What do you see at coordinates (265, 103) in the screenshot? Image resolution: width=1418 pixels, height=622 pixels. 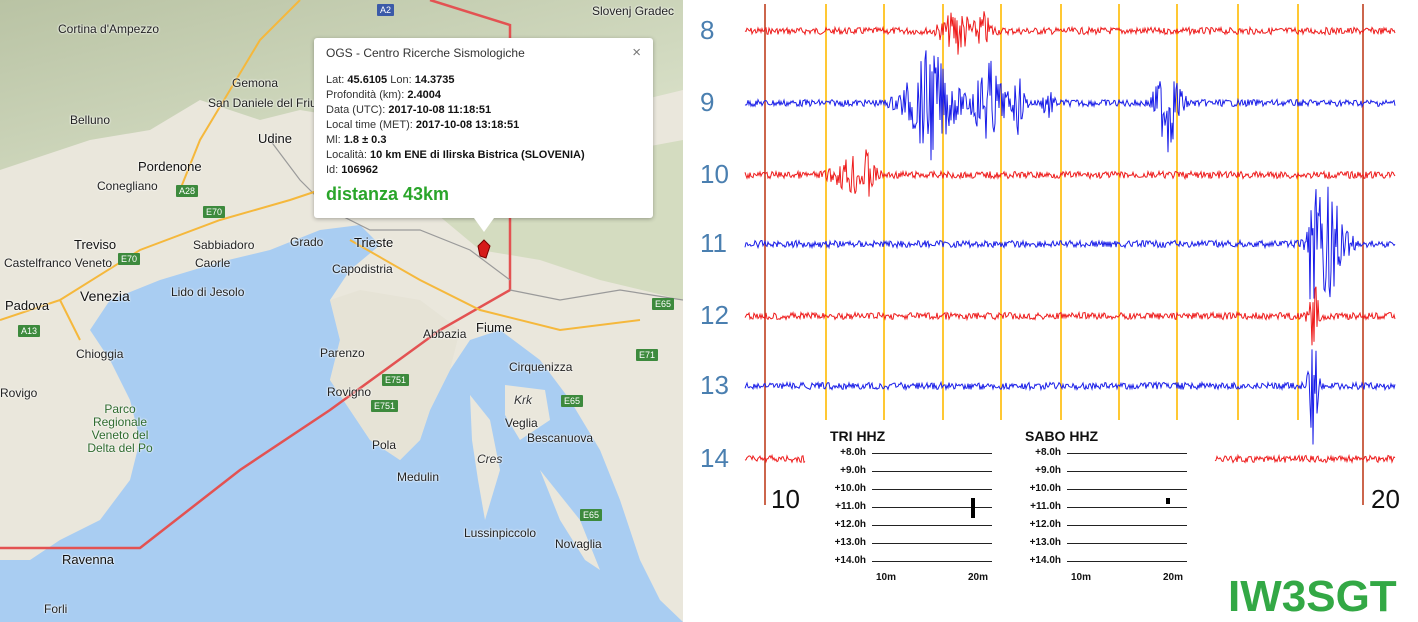 I see `place-label: San Daniele del Friuli` at bounding box center [265, 103].